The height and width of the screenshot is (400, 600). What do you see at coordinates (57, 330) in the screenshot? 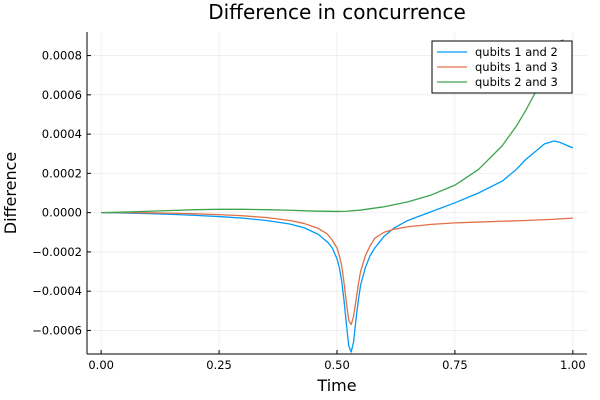
I see `y-tick-label: −0.0006` at bounding box center [57, 330].